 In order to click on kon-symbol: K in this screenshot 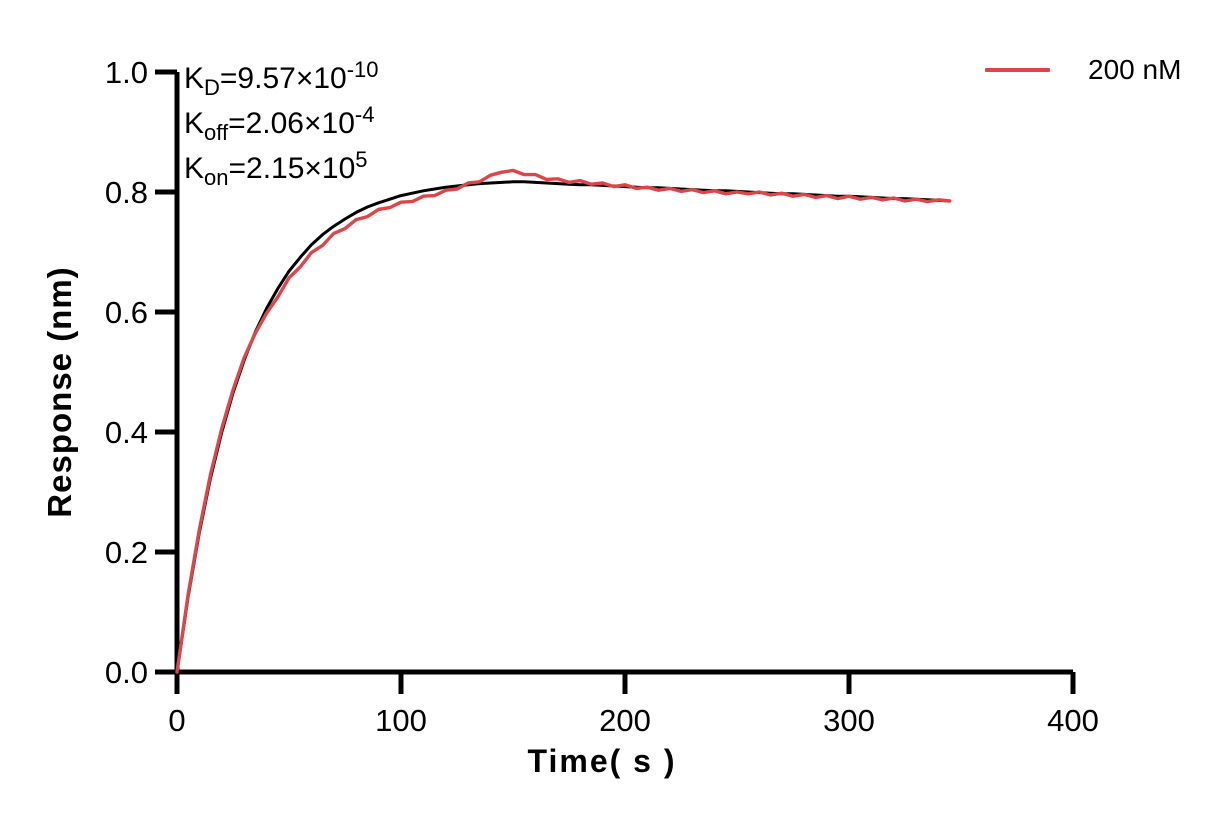, I will do `click(194, 168)`.